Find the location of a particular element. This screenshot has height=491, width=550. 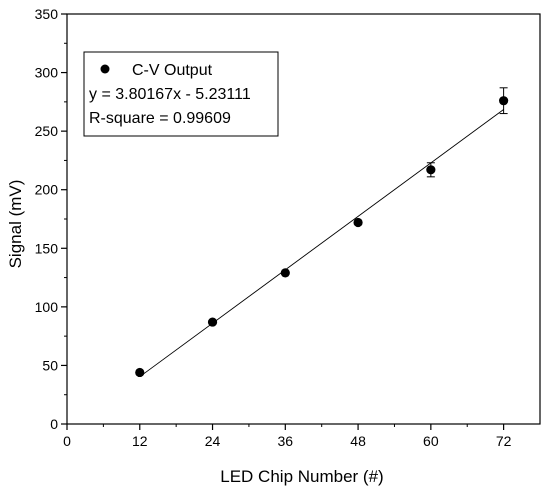

x-tick-label: 12 is located at coordinates (140, 441).